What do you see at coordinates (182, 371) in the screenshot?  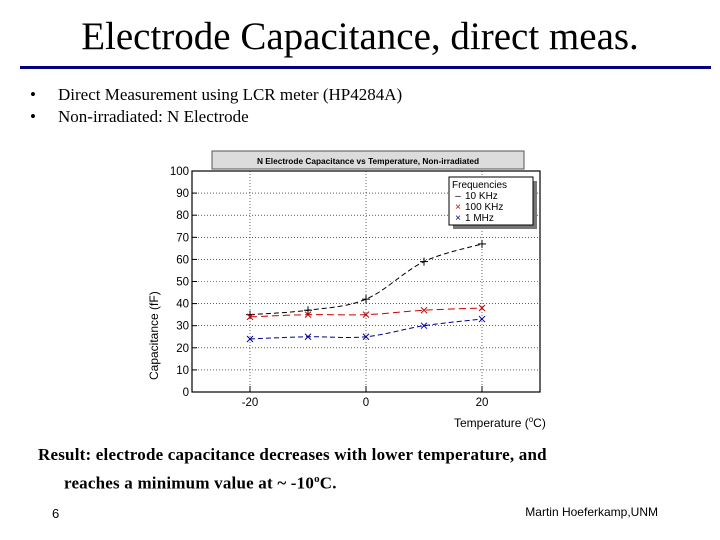 I see `y-tick-label: 10` at bounding box center [182, 371].